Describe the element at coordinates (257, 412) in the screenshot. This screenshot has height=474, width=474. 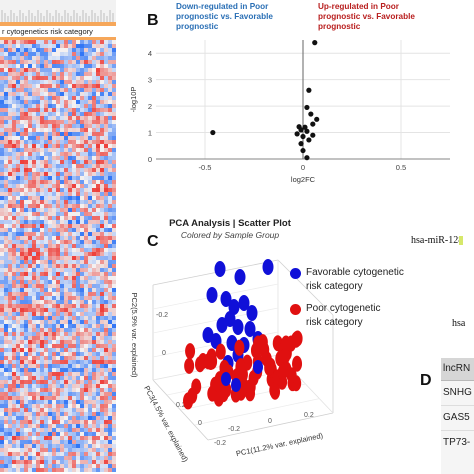
I see `pca-grid-line` at that location.